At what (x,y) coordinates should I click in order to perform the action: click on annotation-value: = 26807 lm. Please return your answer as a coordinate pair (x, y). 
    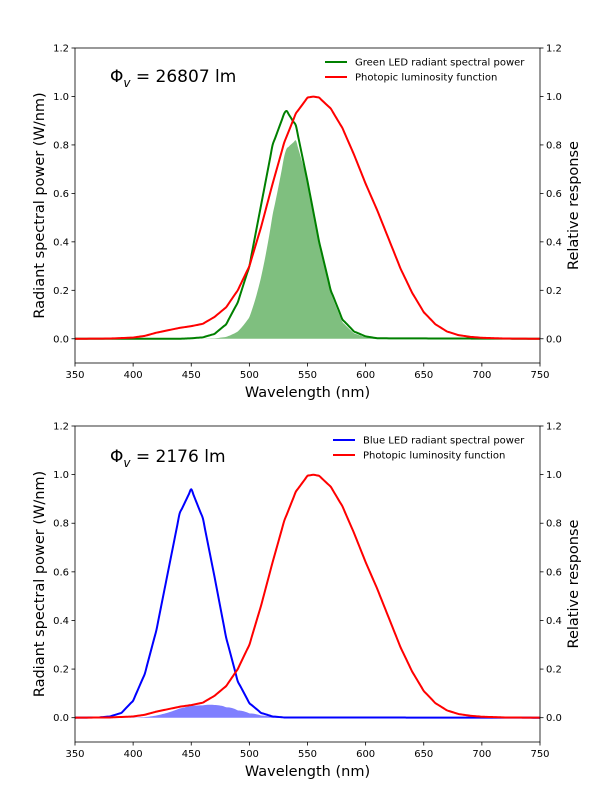
    Looking at the image, I should click on (184, 77).